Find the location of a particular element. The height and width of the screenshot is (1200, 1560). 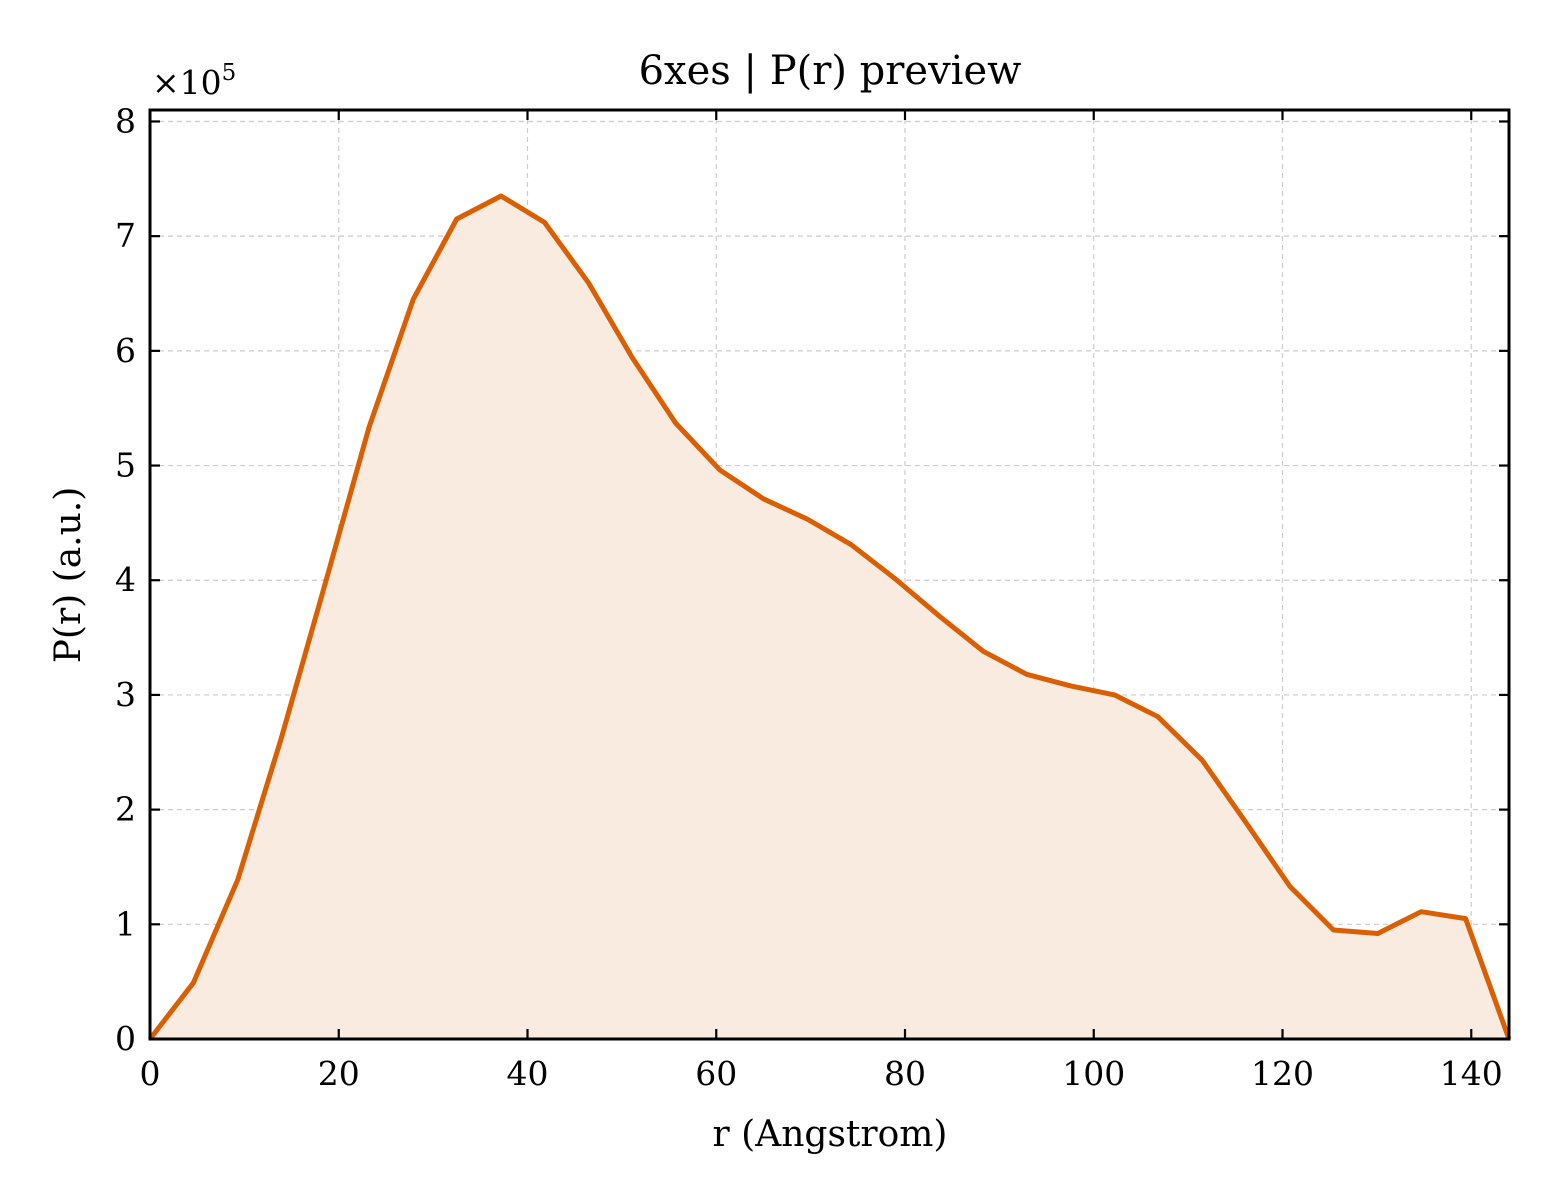

x-tick-label: 100 is located at coordinates (1093, 1073).